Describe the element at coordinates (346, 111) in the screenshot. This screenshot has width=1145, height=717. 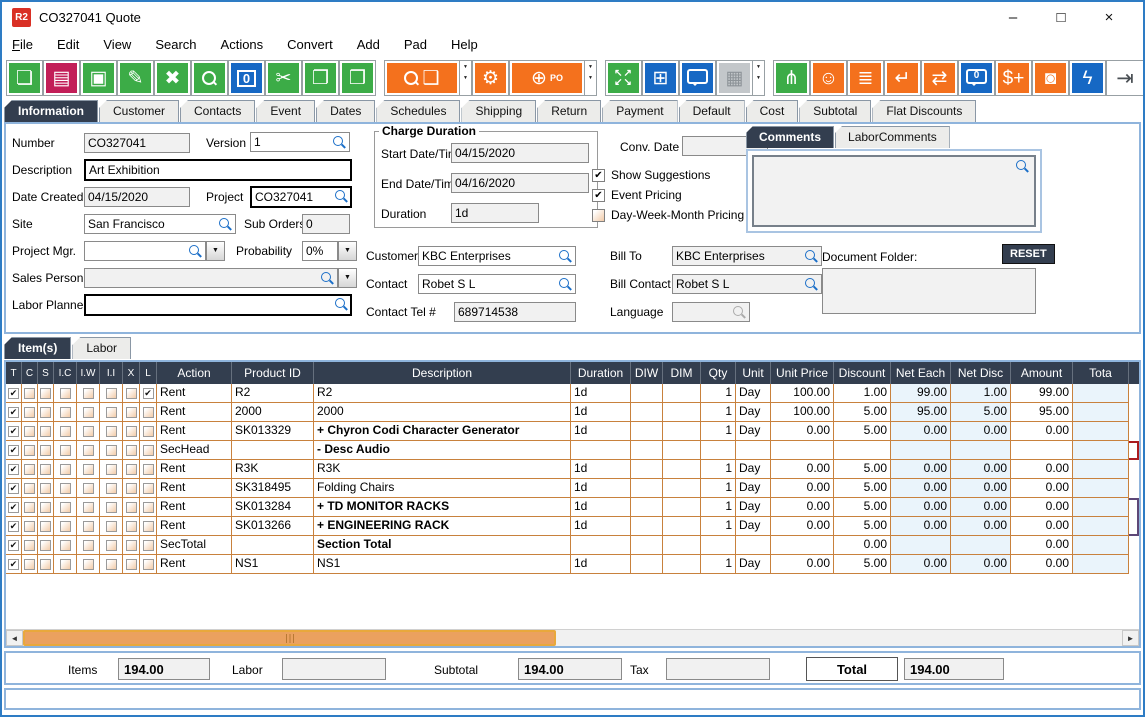
I see `tab-dates: Dates` at that location.